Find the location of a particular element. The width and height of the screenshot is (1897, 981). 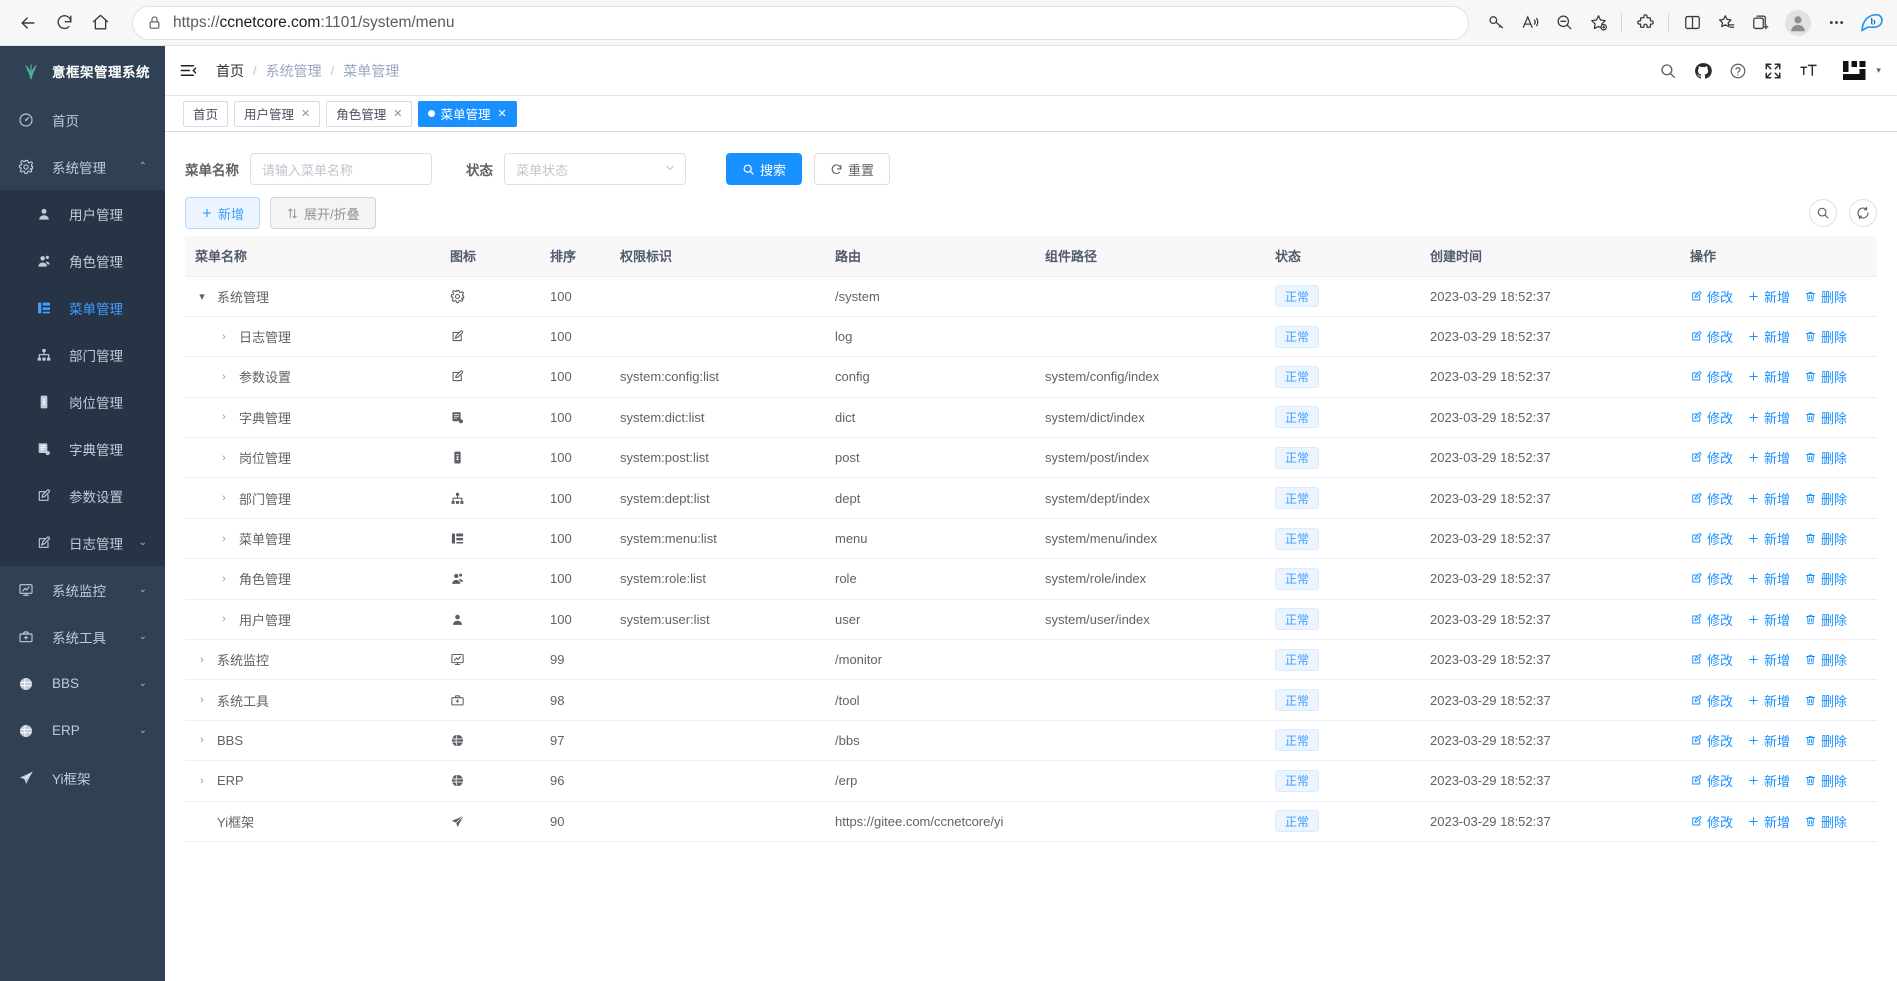

table-row: › 日志管理 100 log 正常 2023-03-29 18:52:37 修改 新增 删除 is located at coordinates (1031, 337).